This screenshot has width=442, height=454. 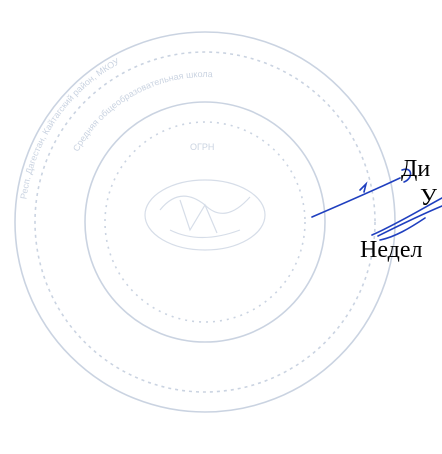 I want to click on document-text-line-2: У, so click(x=428, y=198).